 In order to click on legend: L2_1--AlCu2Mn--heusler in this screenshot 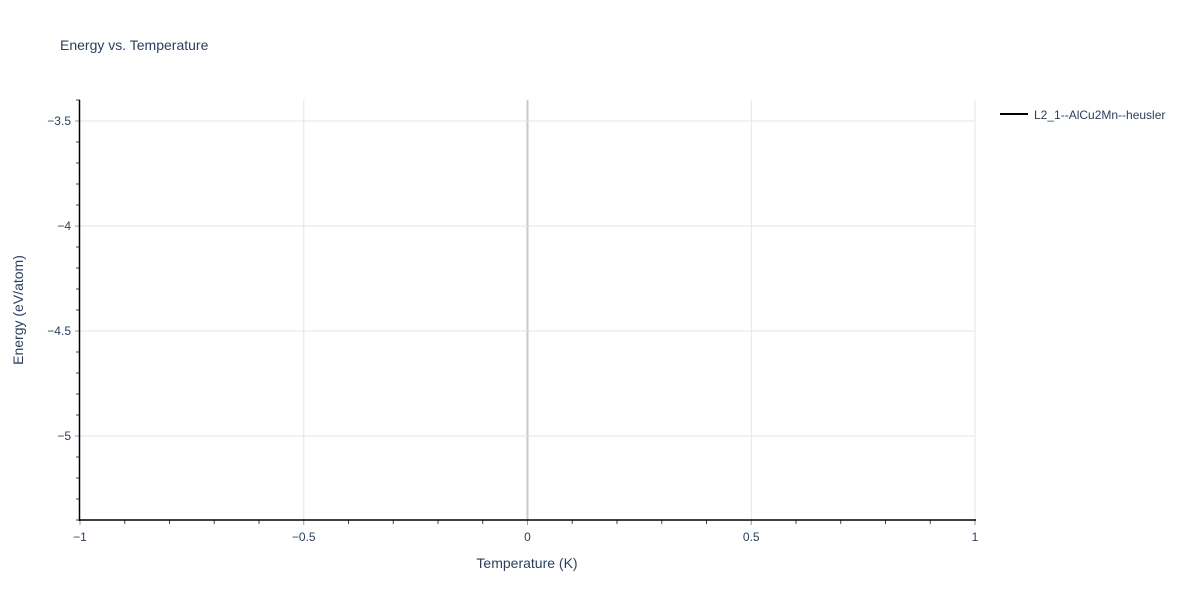, I will do `click(1082, 115)`.